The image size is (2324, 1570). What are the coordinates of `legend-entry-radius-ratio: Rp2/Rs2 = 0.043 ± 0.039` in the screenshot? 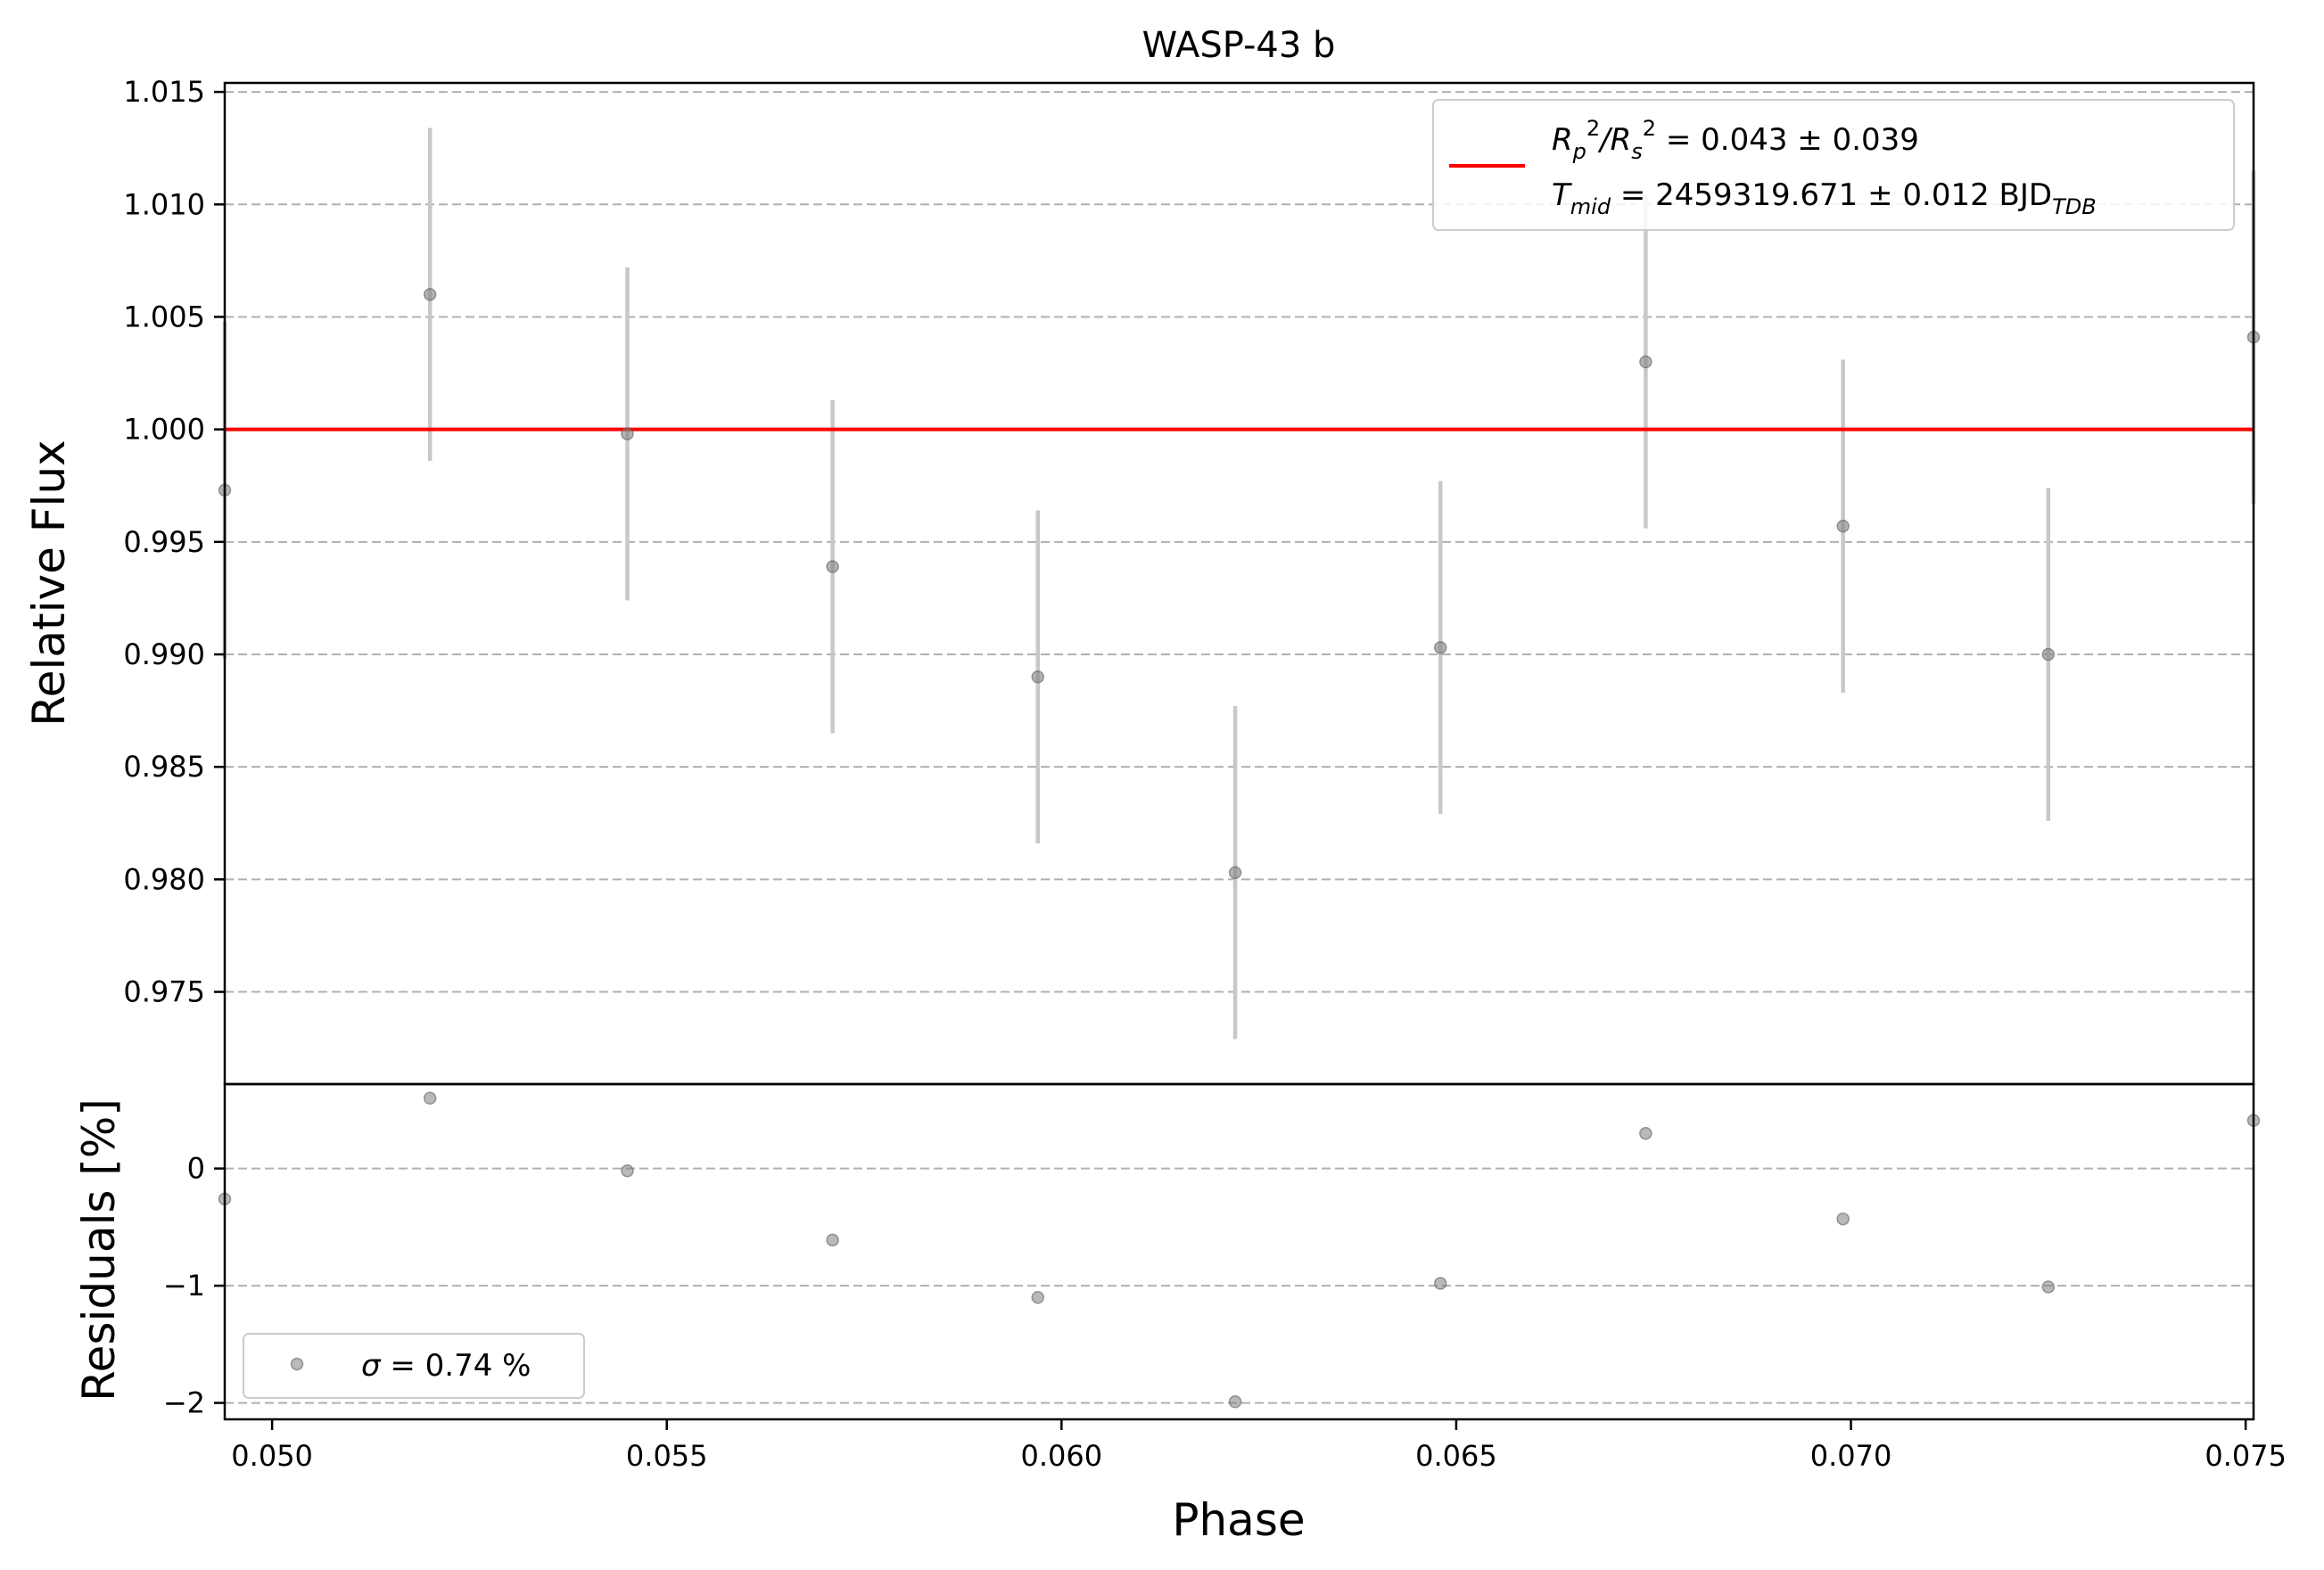 It's located at (1735, 140).